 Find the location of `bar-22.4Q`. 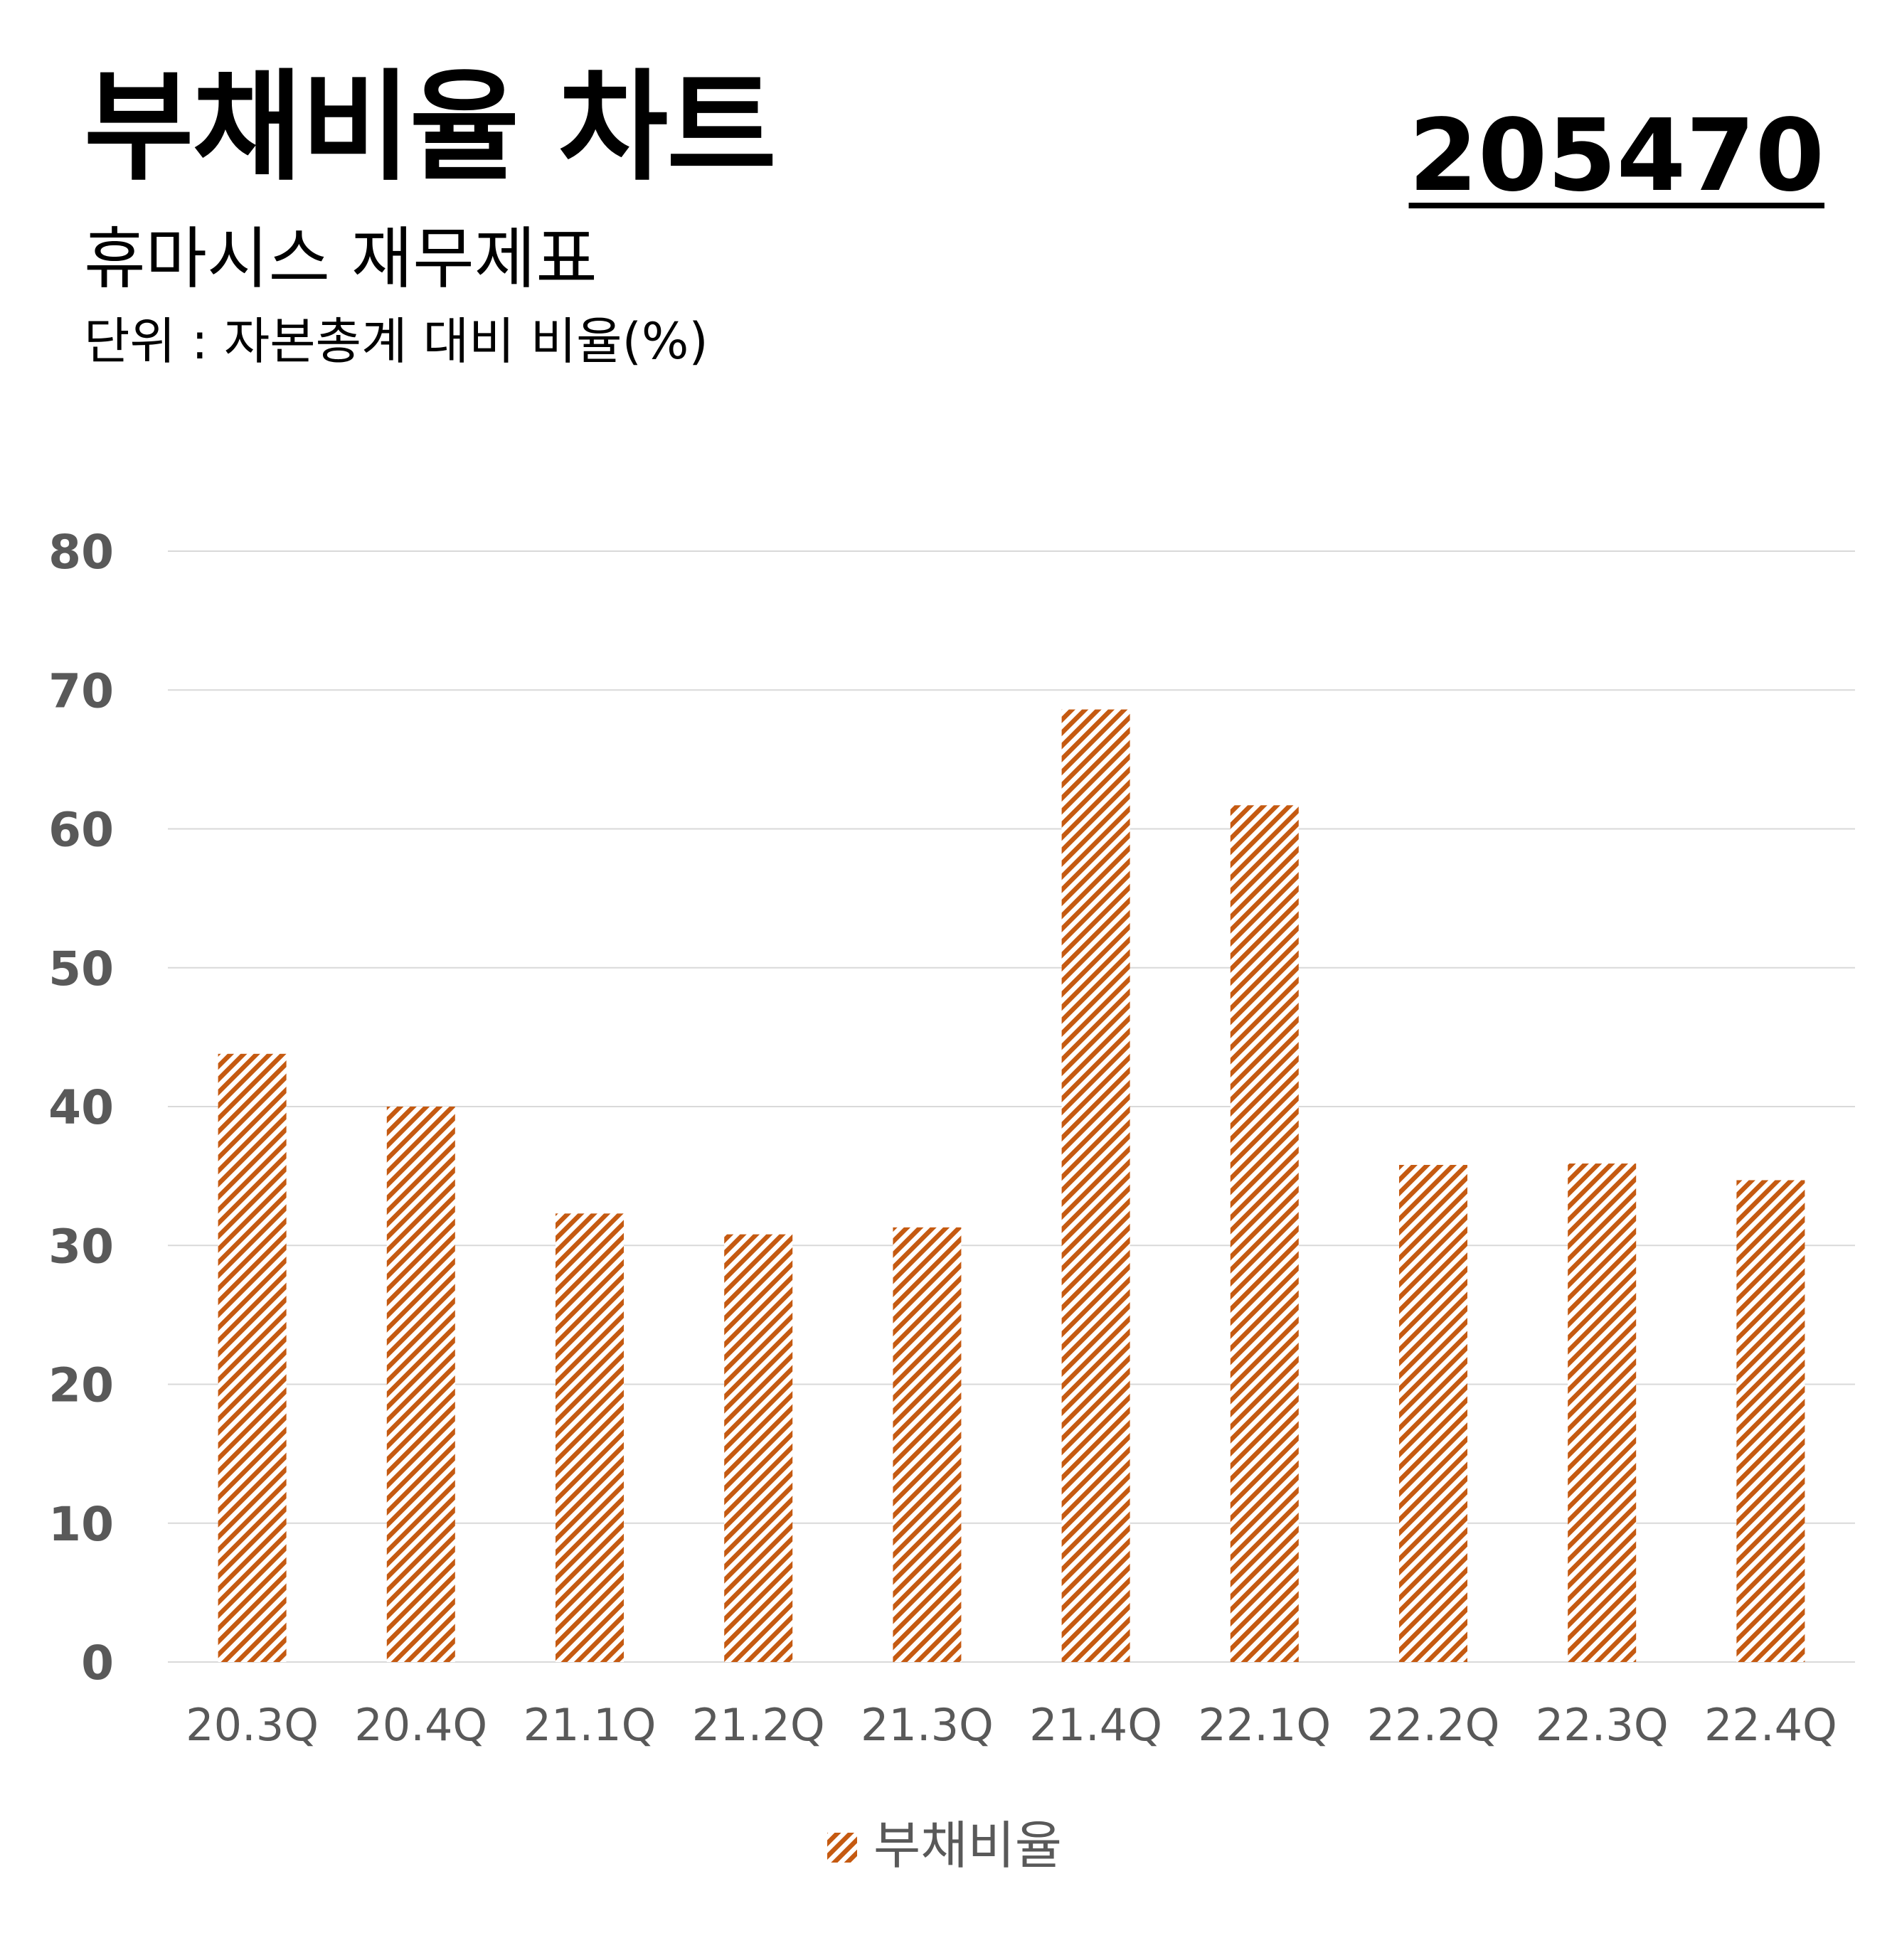

bar-22.4Q is located at coordinates (1770, 1421).